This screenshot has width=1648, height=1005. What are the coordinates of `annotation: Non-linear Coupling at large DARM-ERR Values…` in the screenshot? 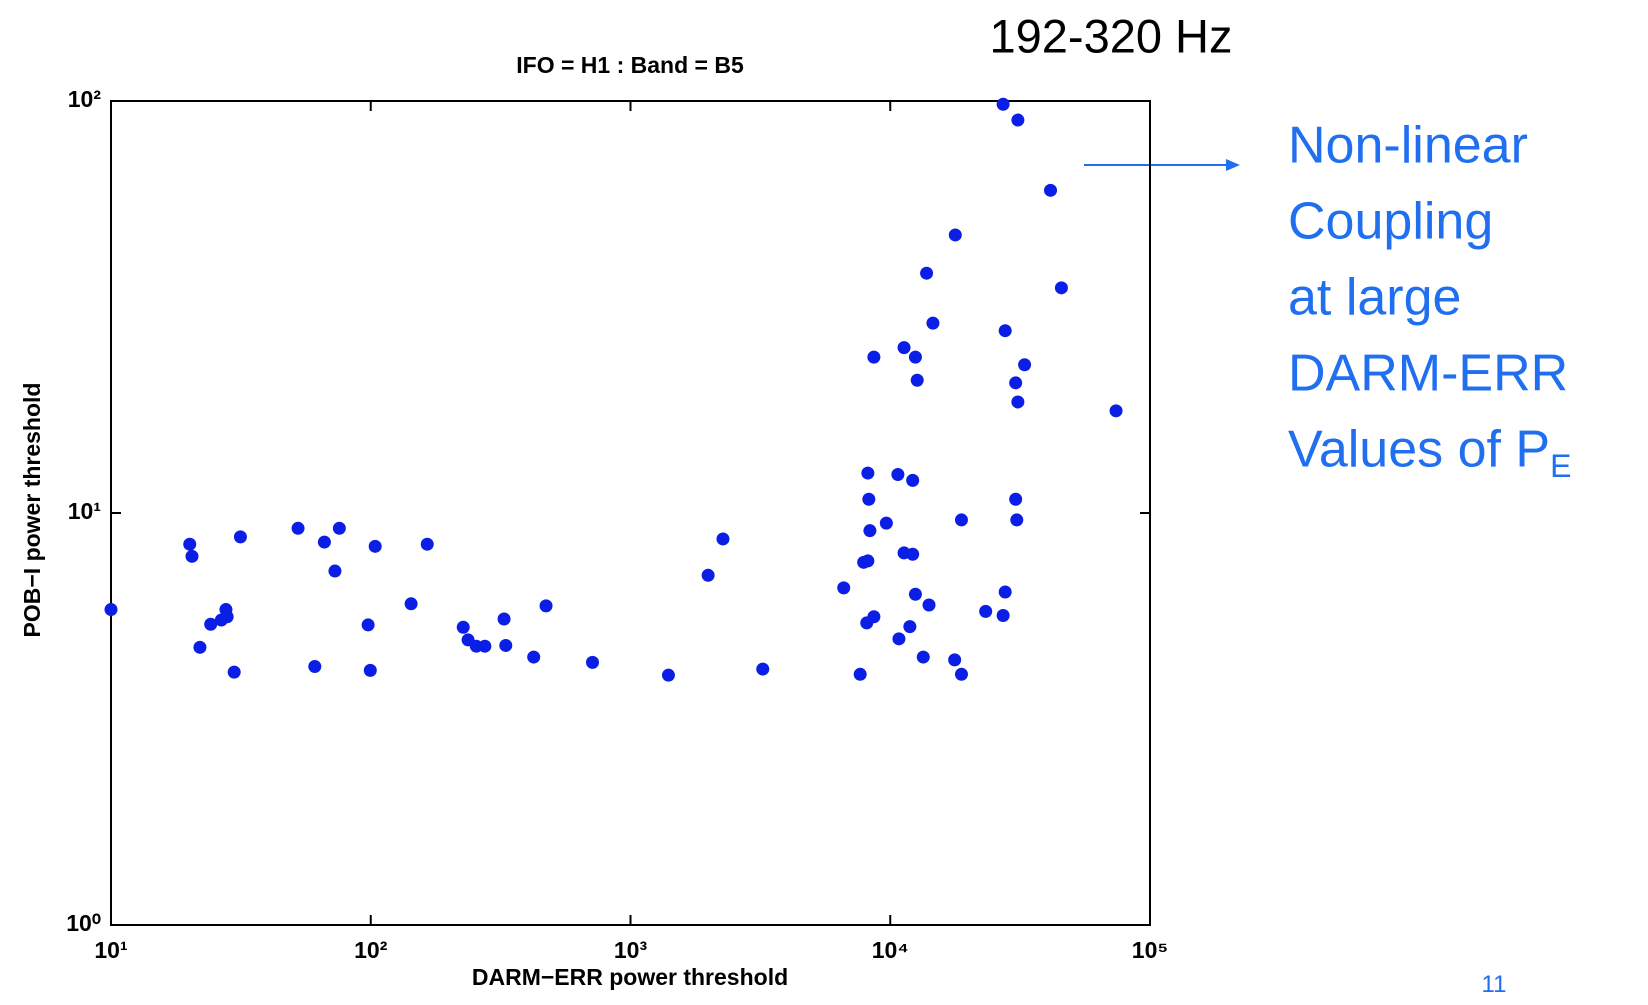 It's located at (1429, 301).